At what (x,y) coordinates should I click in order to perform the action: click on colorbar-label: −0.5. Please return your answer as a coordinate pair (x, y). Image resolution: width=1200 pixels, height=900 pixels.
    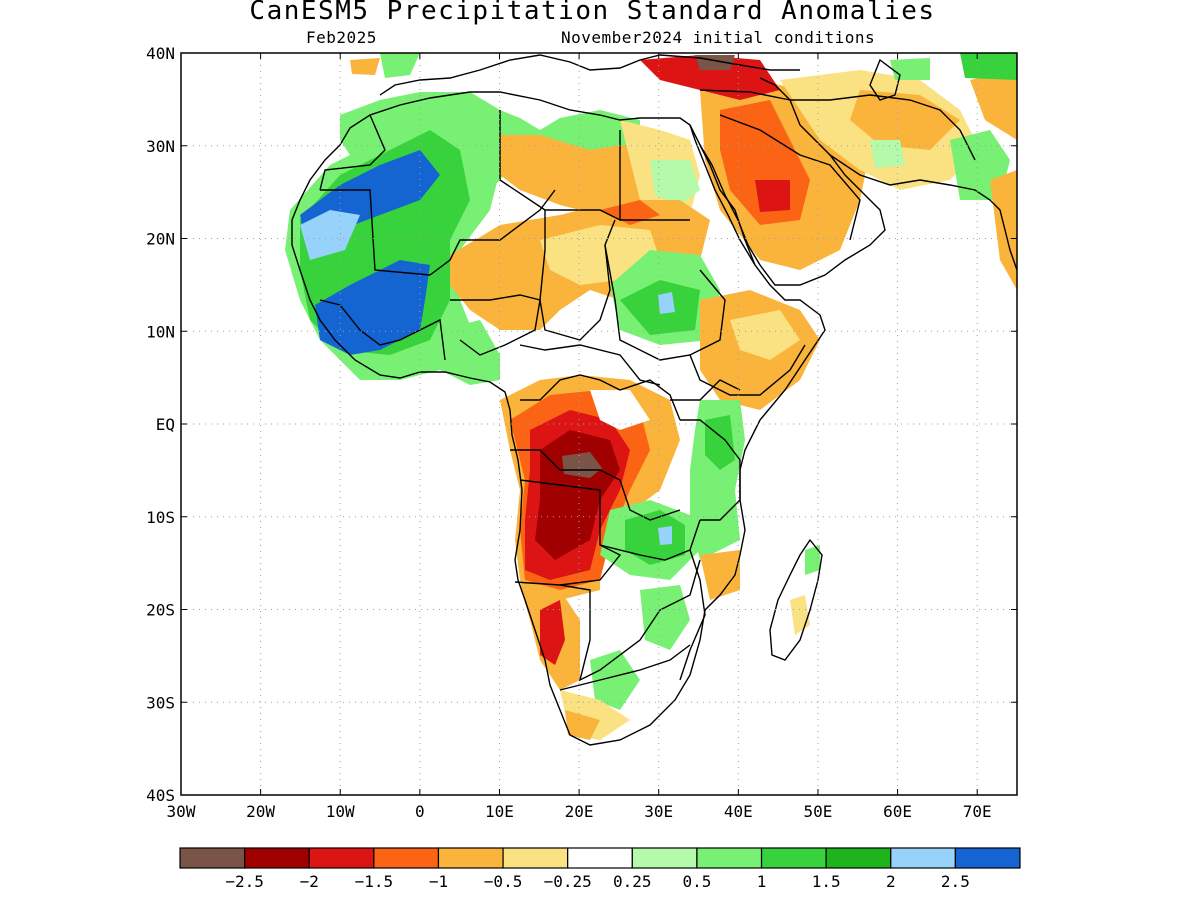
    Looking at the image, I should click on (503, 881).